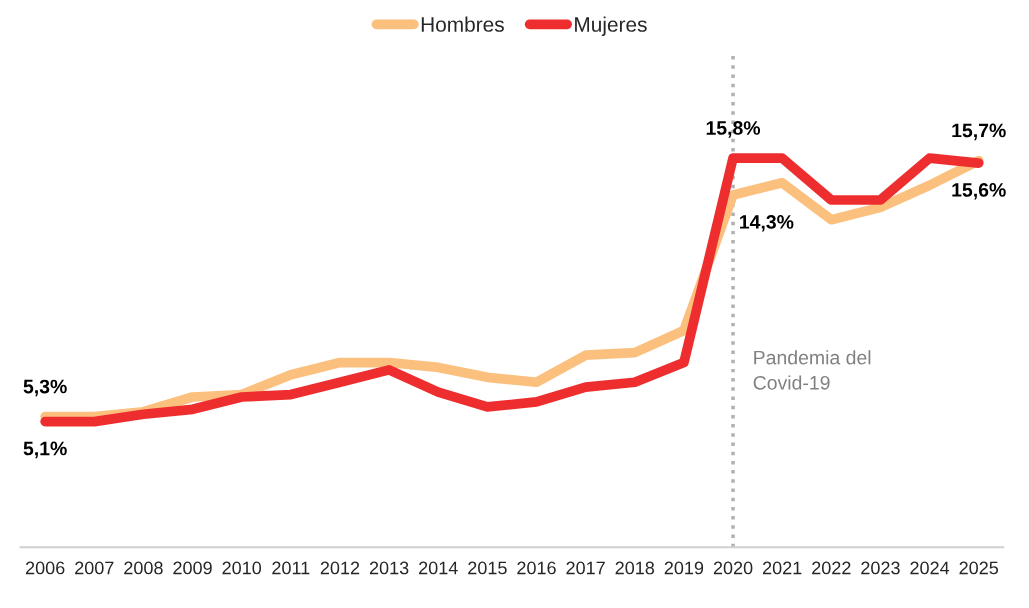 This screenshot has width=1029, height=608. I want to click on x-tick-label: 2023, so click(880, 568).